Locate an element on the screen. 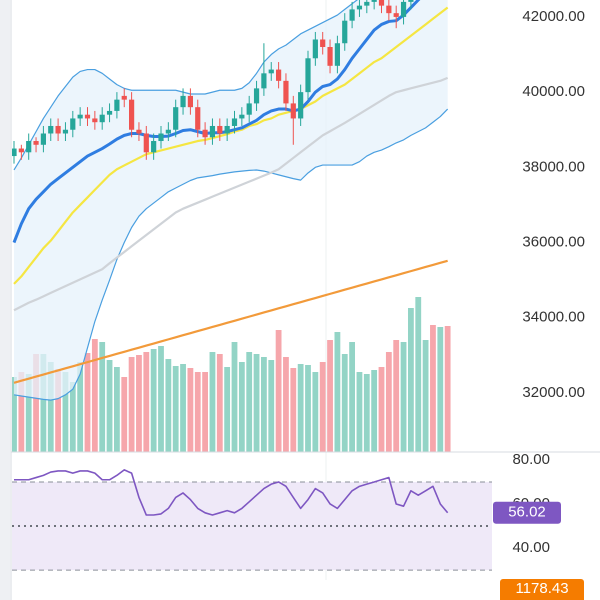 The height and width of the screenshot is (600, 600). other-badge-label: 1178.43 is located at coordinates (541, 588).